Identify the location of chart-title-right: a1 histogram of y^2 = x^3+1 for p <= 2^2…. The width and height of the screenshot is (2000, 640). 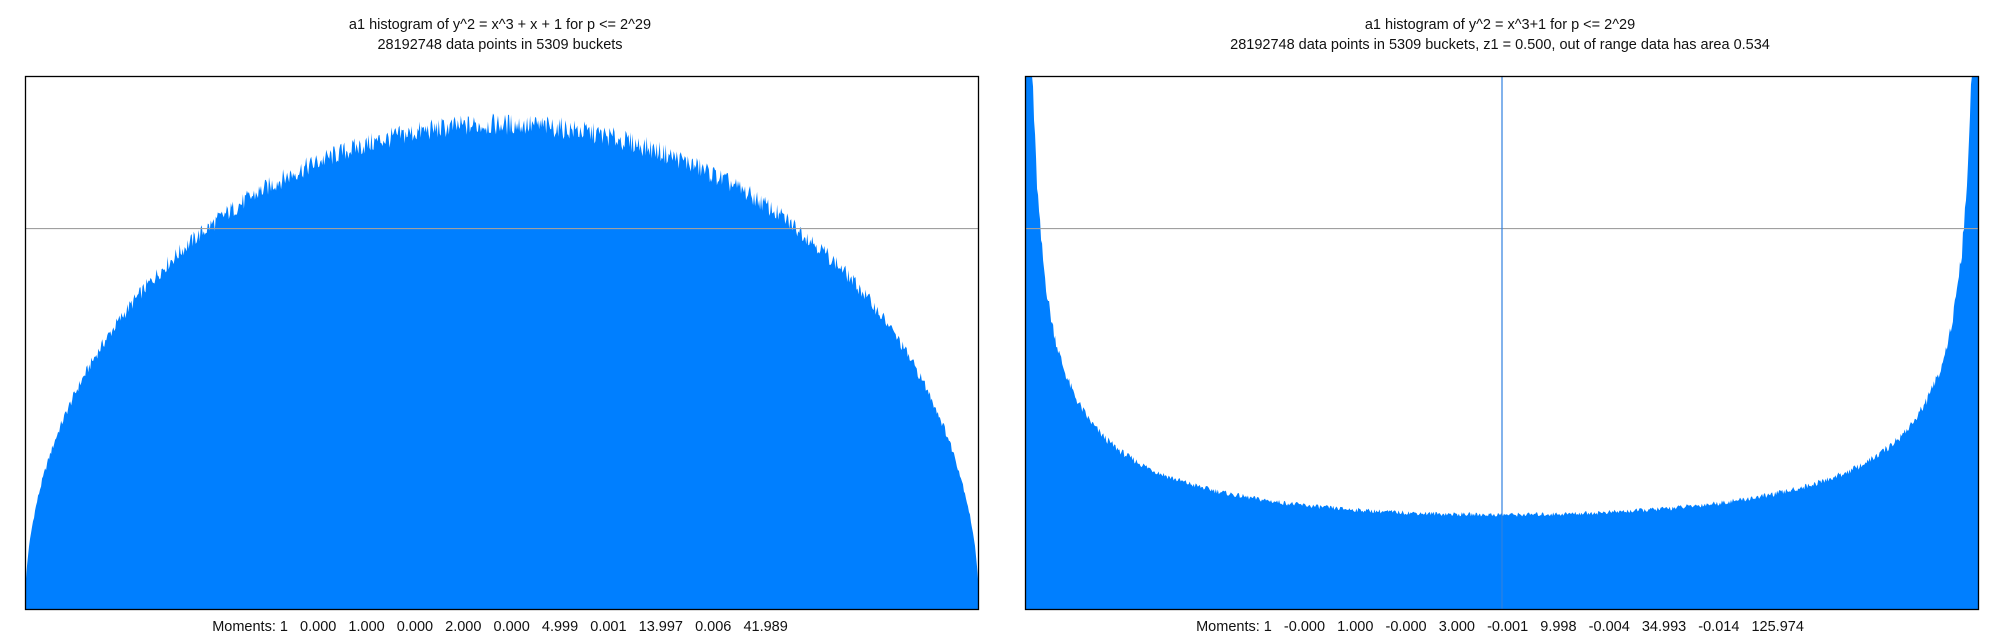
(1500, 25).